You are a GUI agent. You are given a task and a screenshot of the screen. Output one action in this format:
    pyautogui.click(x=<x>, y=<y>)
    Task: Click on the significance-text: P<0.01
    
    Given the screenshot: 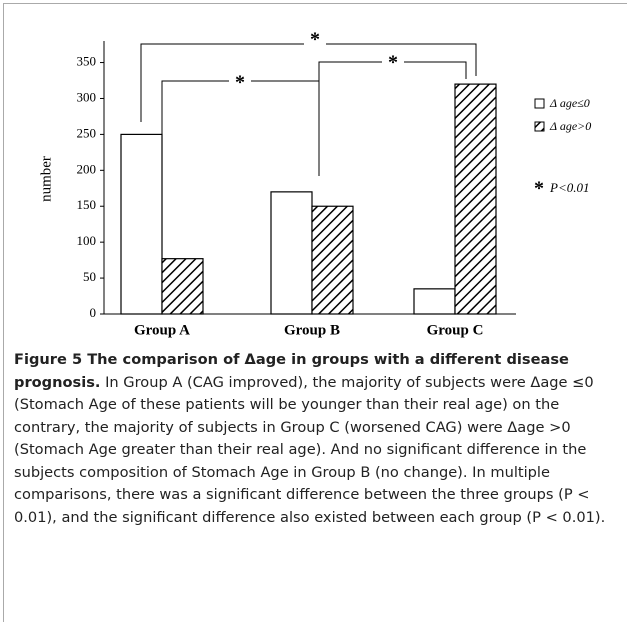 What is the action you would take?
    pyautogui.click(x=569, y=187)
    